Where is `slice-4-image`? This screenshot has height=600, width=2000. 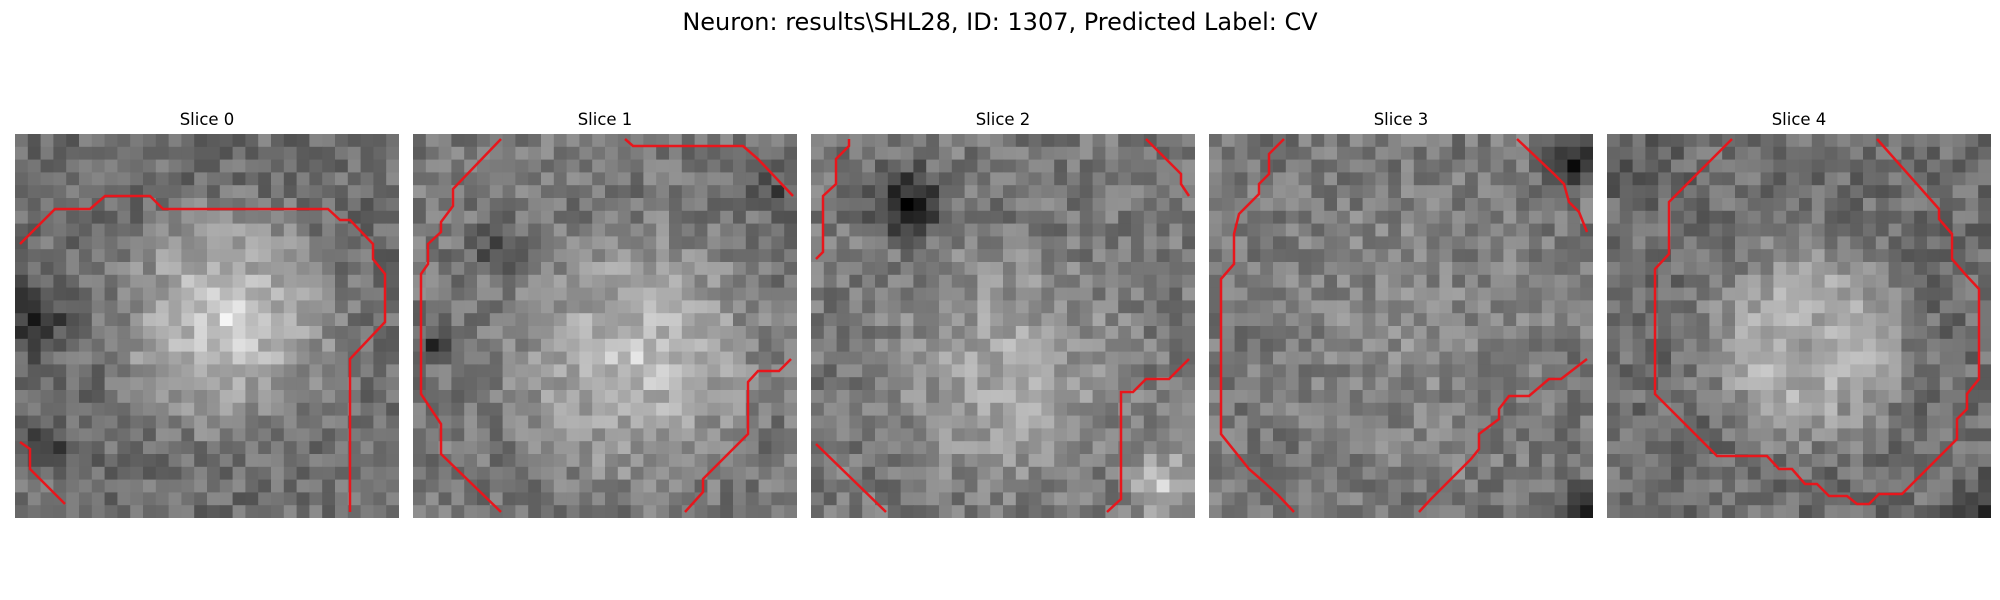
slice-4-image is located at coordinates (1799, 326).